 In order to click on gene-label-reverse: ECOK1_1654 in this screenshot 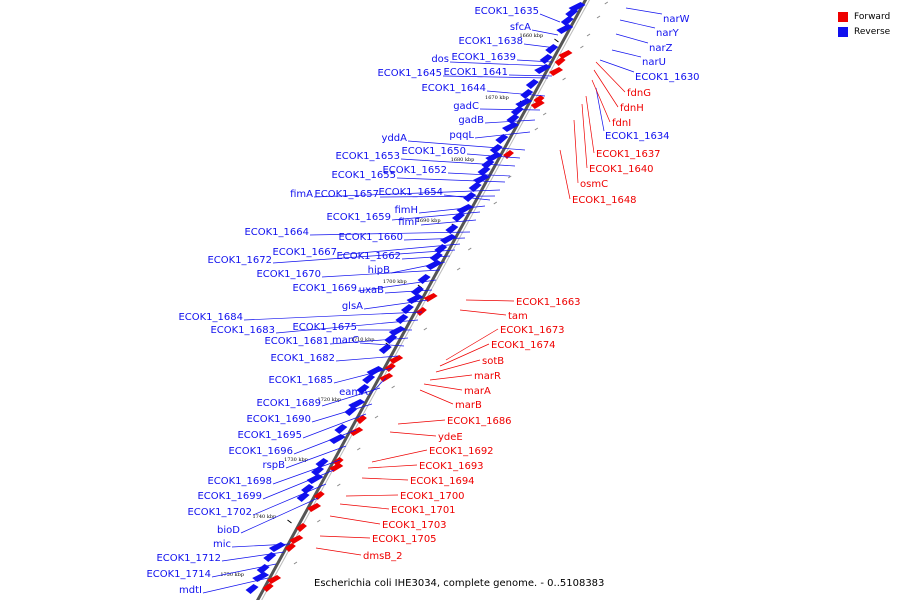, I will do `click(410, 192)`.